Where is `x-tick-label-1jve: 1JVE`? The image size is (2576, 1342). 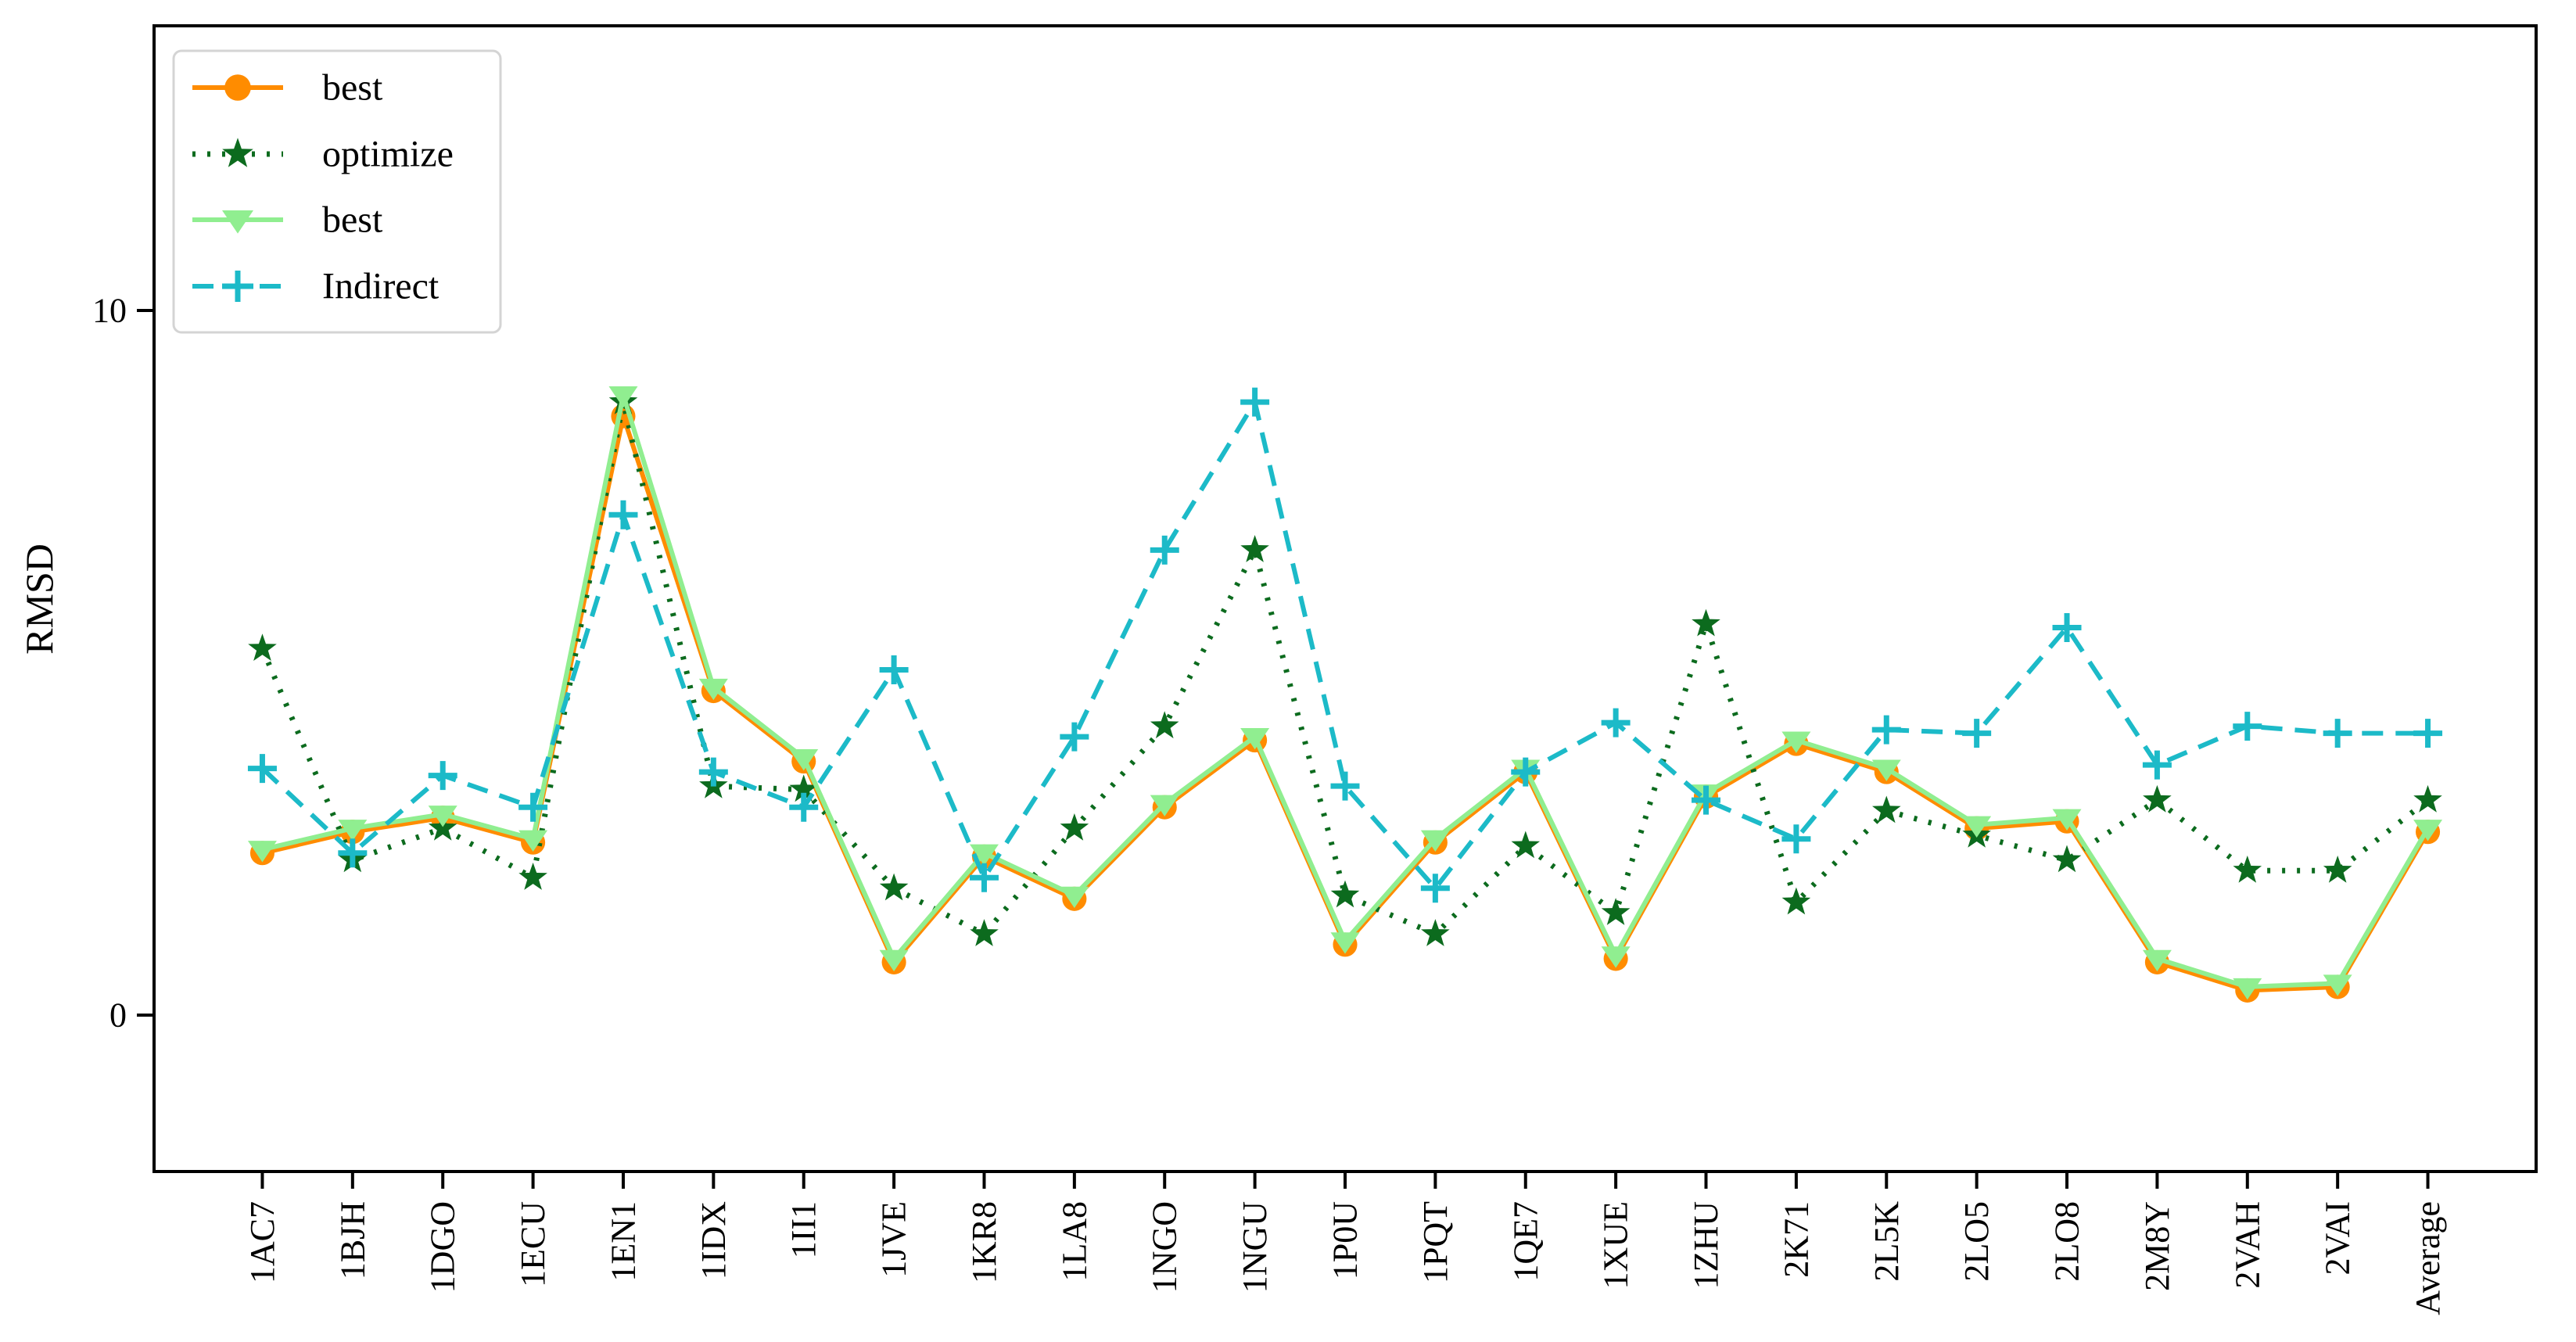 x-tick-label-1jve: 1JVE is located at coordinates (894, 1239).